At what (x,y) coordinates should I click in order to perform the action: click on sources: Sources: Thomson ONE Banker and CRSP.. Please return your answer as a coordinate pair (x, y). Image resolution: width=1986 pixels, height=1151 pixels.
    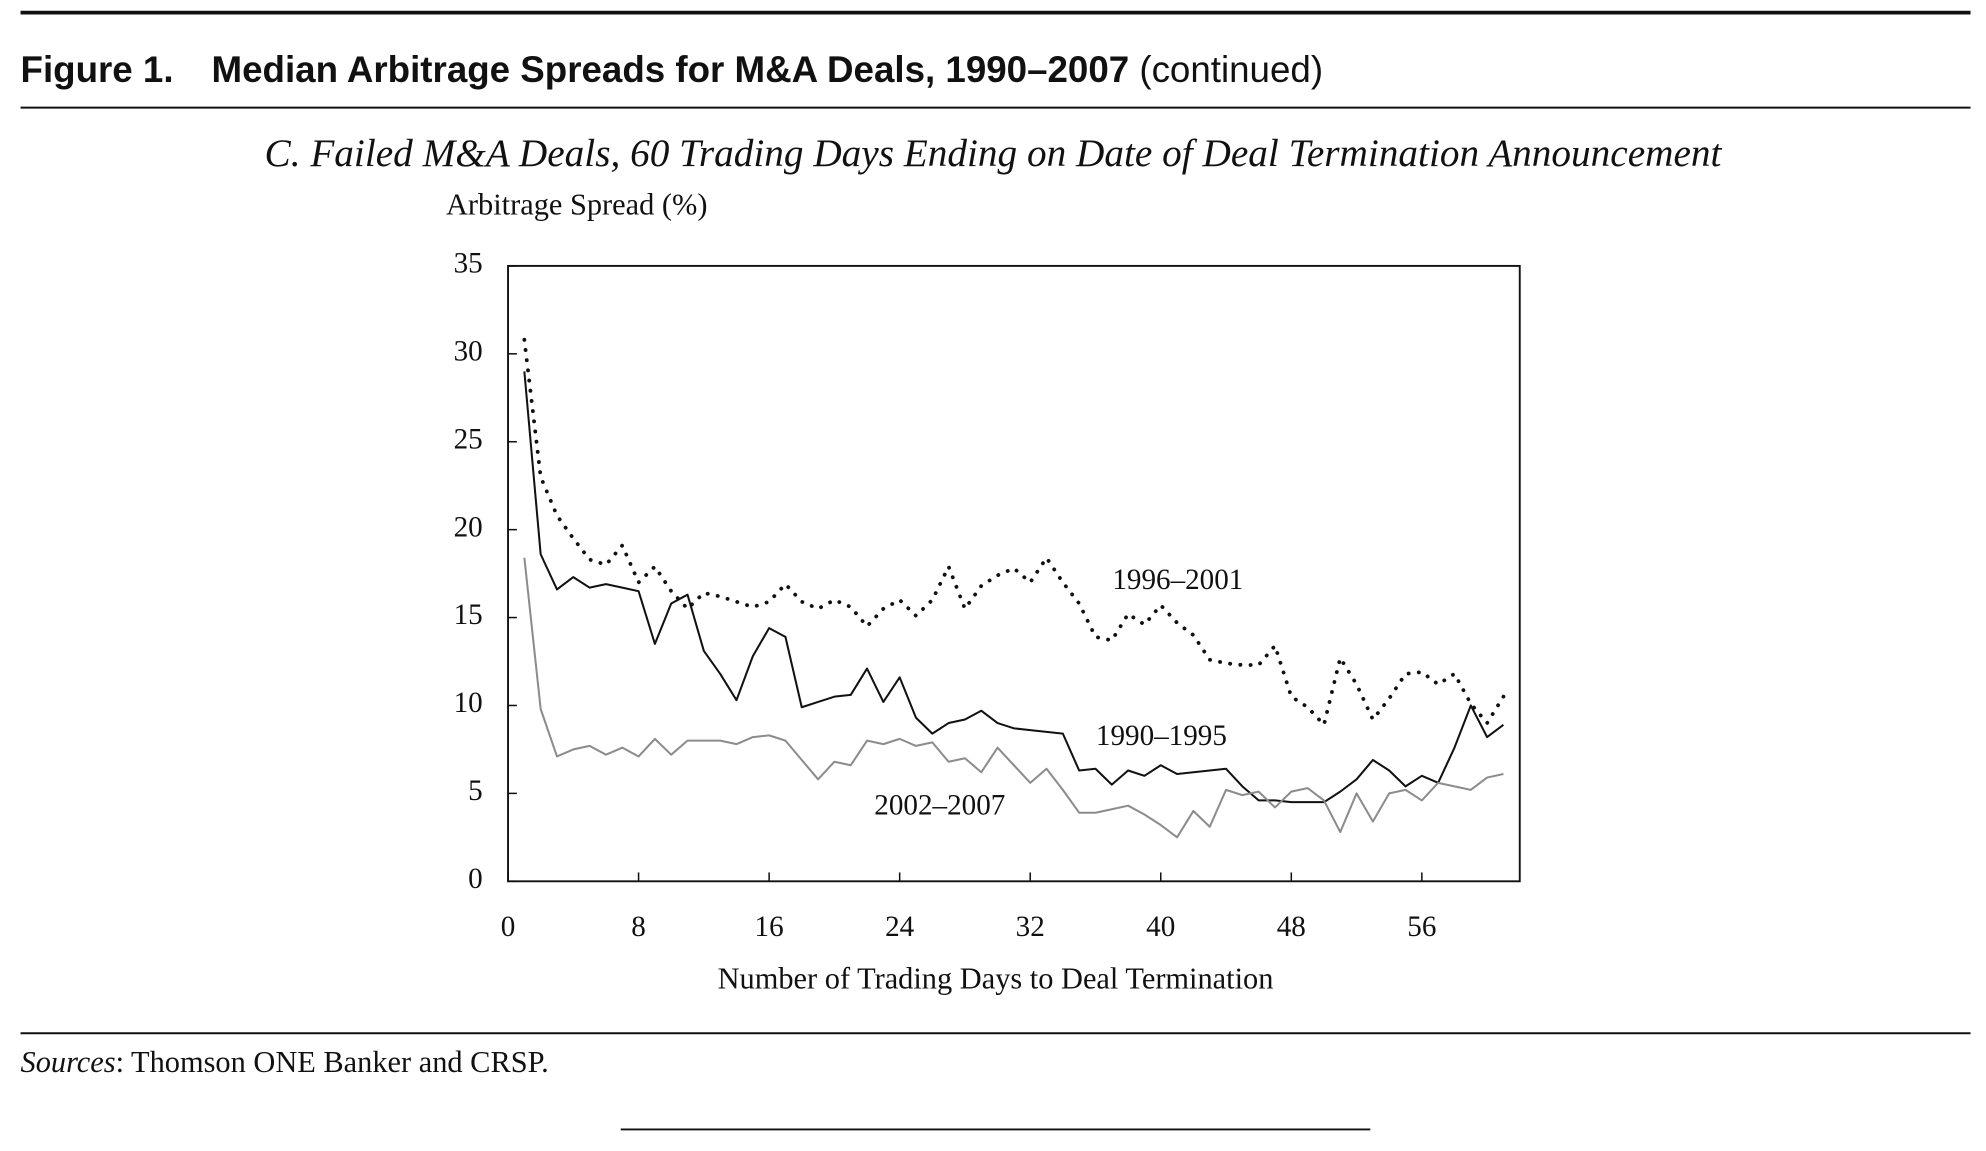
    Looking at the image, I should click on (285, 1062).